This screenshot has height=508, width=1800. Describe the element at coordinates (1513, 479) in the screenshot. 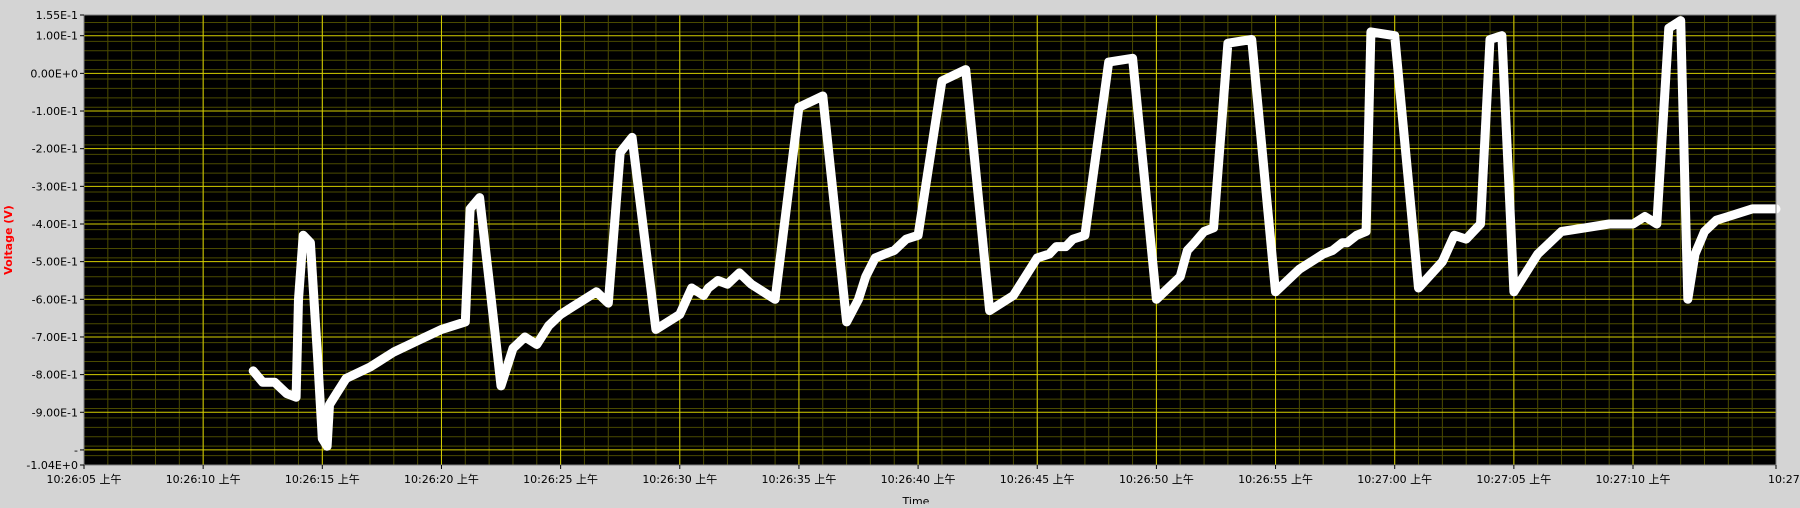

I see `x-tick-label: 10:27:05 上午` at that location.